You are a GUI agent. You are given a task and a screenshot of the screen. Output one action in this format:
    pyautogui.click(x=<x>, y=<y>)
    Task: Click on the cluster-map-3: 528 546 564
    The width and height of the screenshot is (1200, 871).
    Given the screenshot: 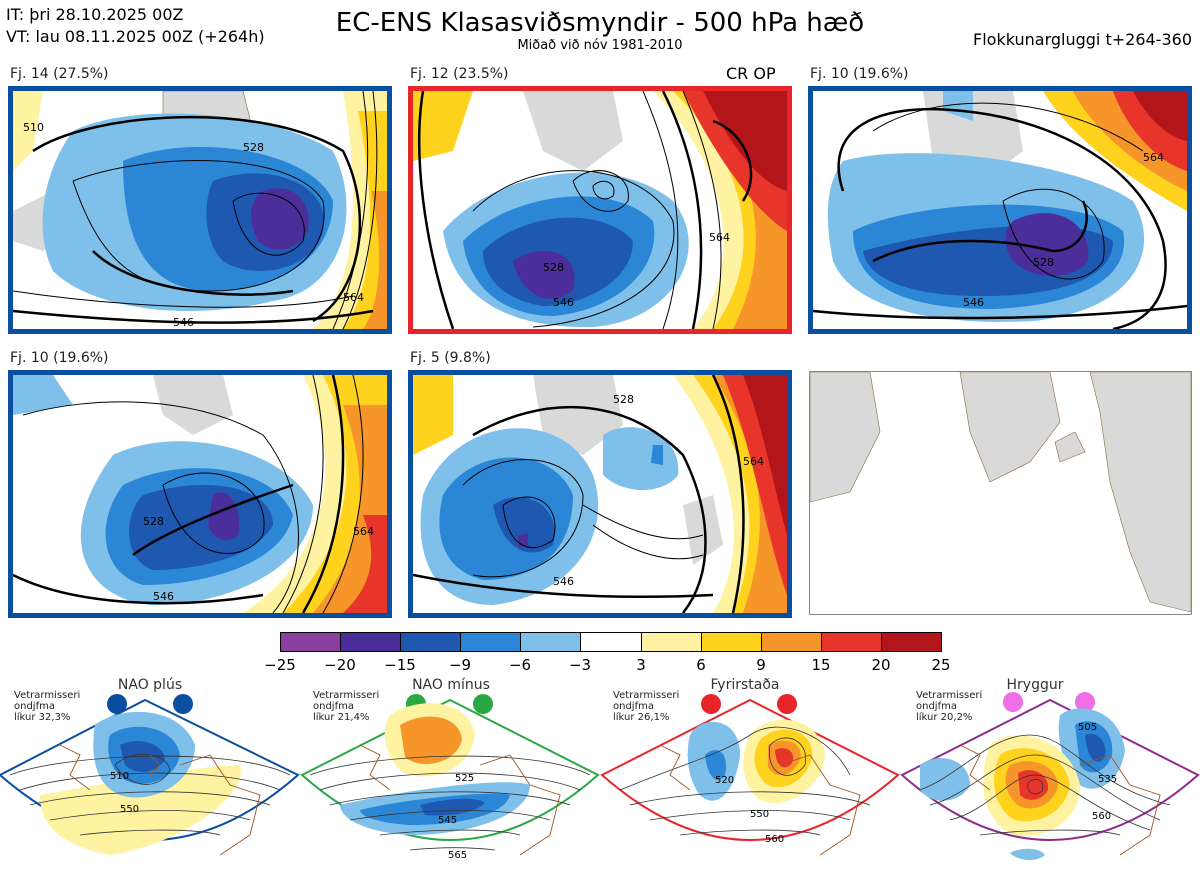 What is the action you would take?
    pyautogui.click(x=1000, y=210)
    